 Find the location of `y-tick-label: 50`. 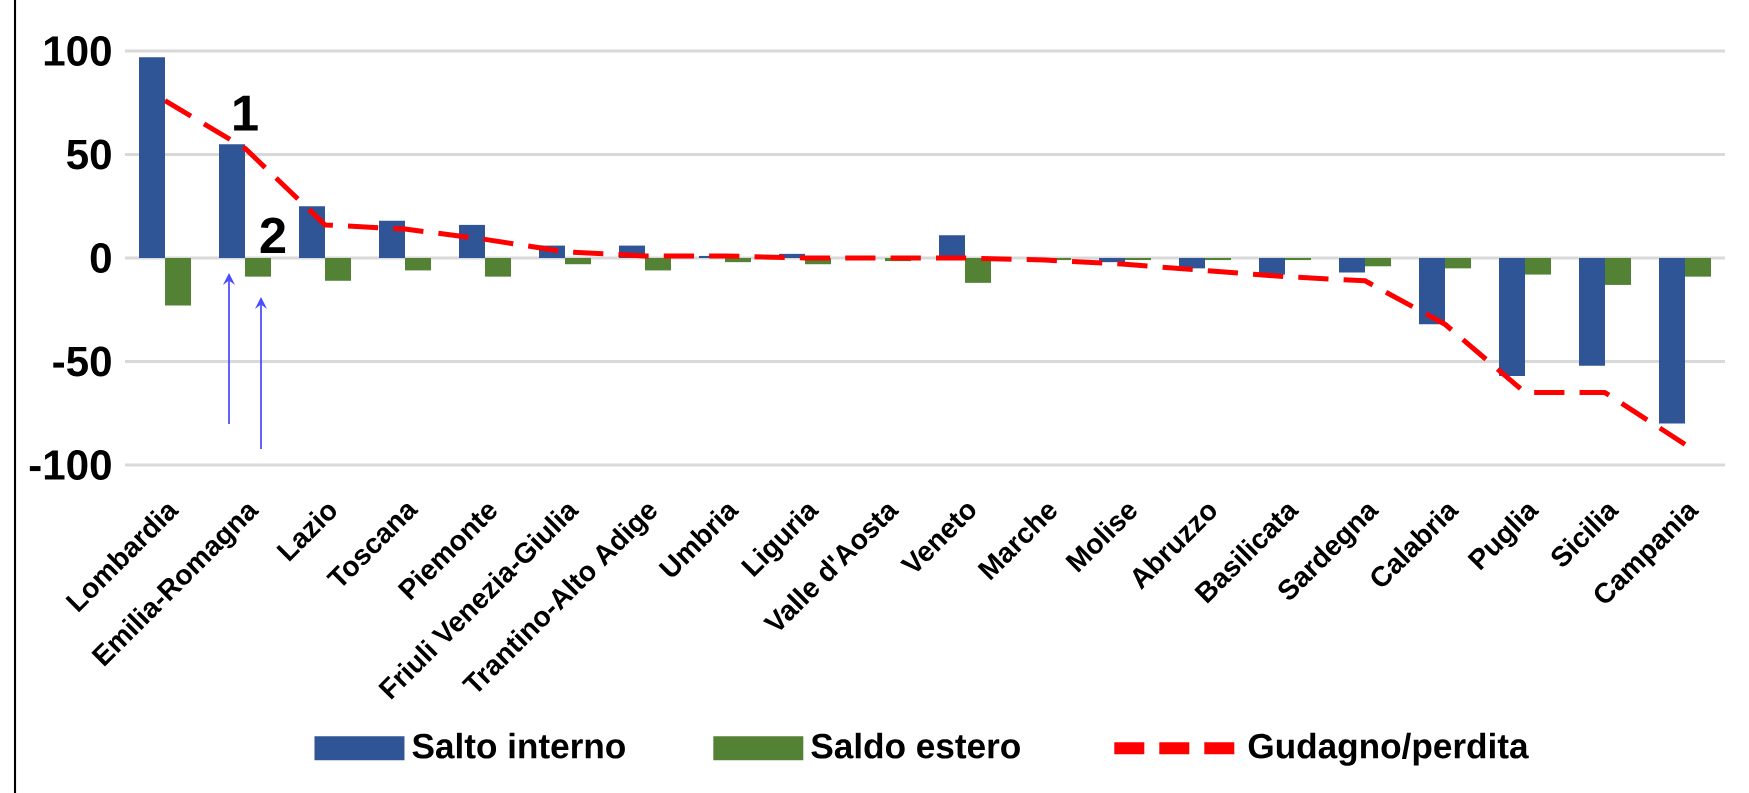

y-tick-label: 50 is located at coordinates (89, 154).